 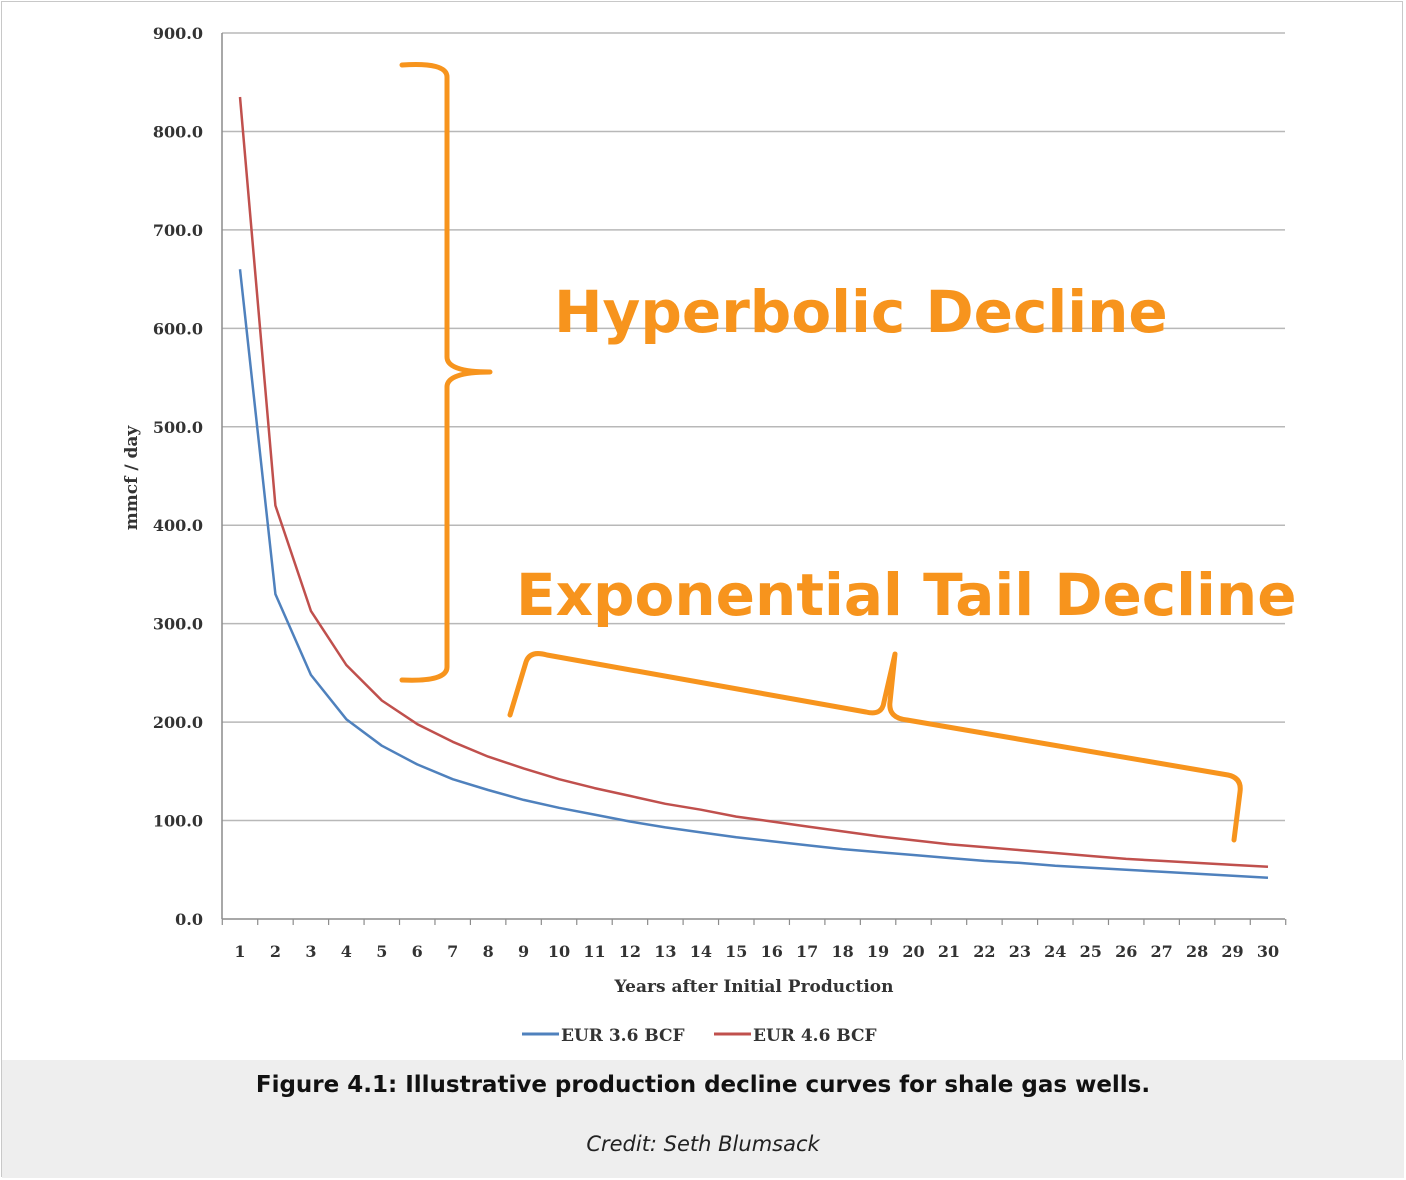 What do you see at coordinates (1020, 951) in the screenshot?
I see `x-tick-label-23: 23` at bounding box center [1020, 951].